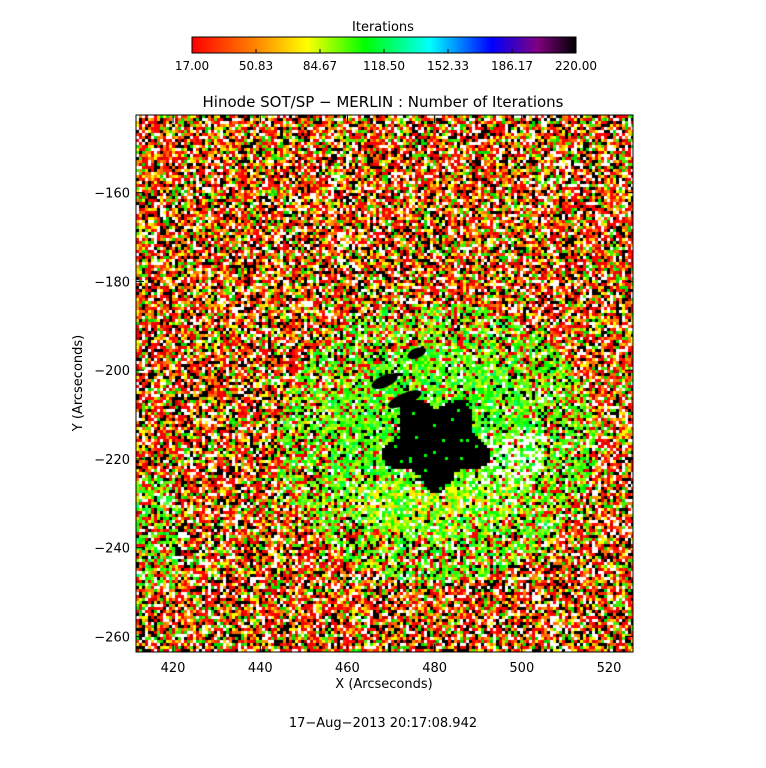  Describe the element at coordinates (383, 723) in the screenshot. I see `timestamp: 17−Aug−2013 20:17:08.942` at that location.